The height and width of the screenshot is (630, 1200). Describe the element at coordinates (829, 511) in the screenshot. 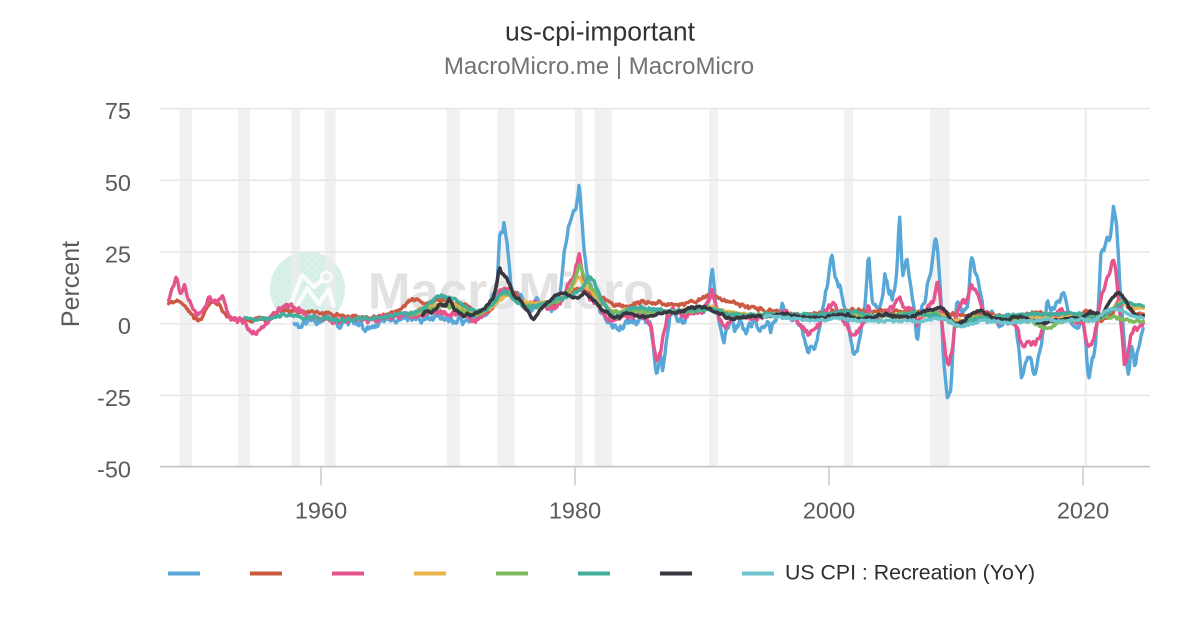

I see `svg-text: 2000` at that location.